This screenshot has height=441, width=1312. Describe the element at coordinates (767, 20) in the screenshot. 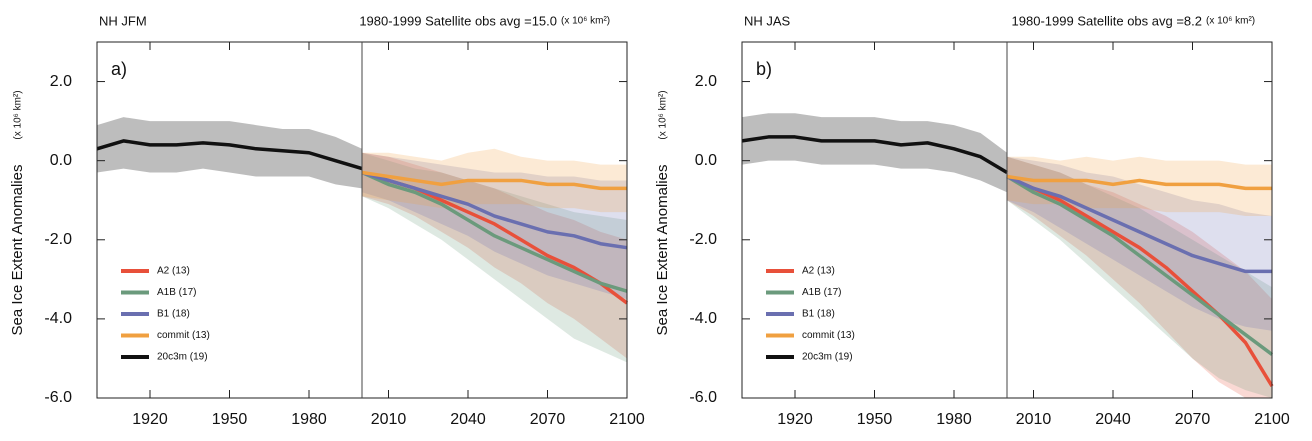

I see `panel-title: NH JAS` at that location.